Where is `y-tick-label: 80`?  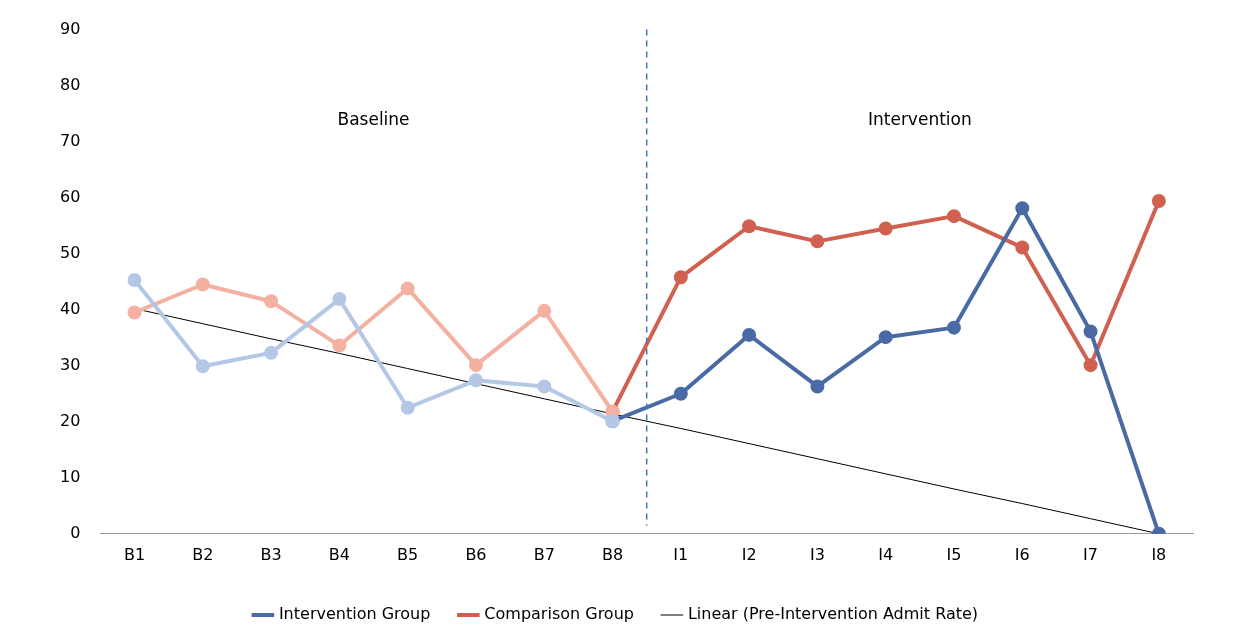 y-tick-label: 80 is located at coordinates (70, 84).